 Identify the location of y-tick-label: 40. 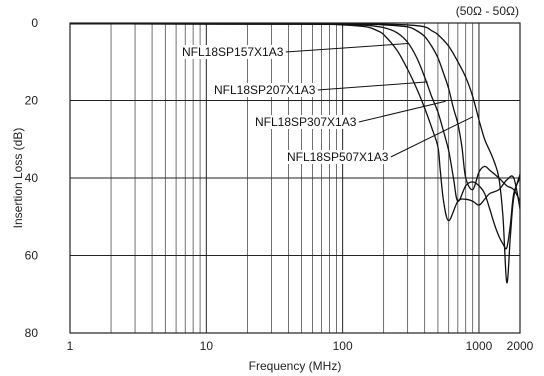
(32, 178).